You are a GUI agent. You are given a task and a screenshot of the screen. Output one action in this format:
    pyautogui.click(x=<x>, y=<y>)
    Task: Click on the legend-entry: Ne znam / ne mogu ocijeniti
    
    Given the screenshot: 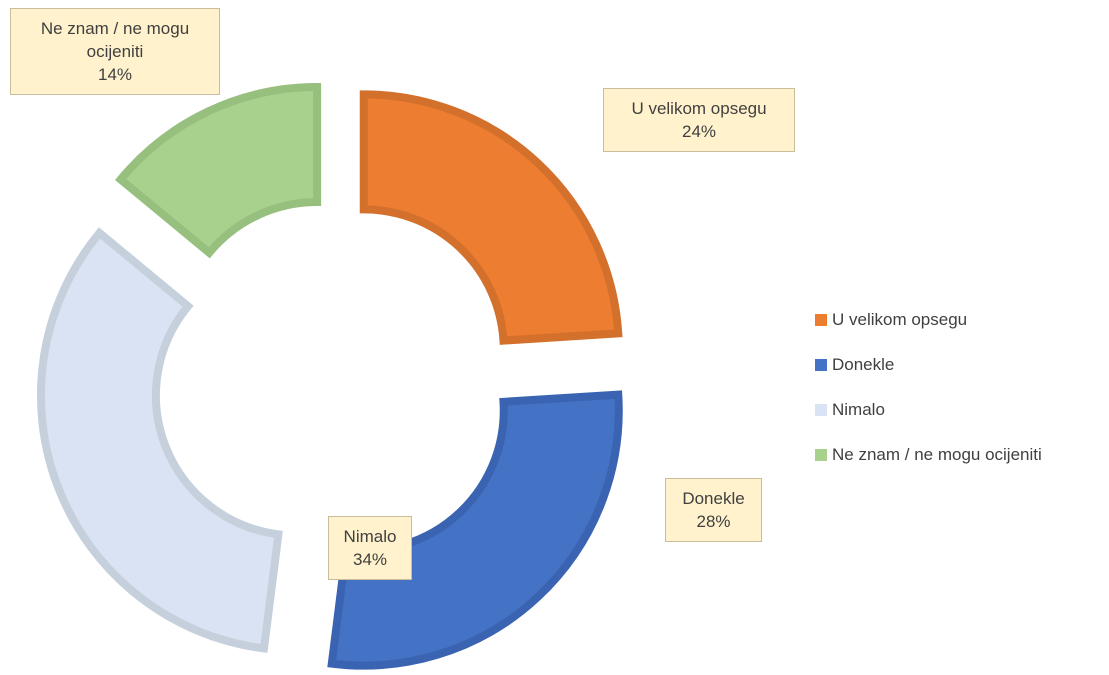 What is the action you would take?
    pyautogui.click(x=928, y=455)
    